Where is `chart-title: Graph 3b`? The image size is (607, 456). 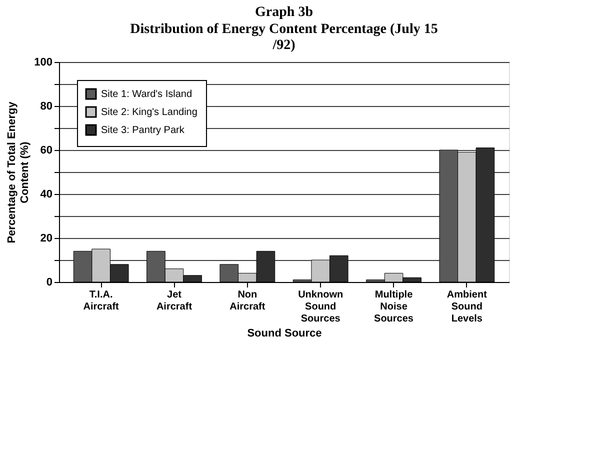 chart-title: Graph 3b is located at coordinates (284, 12).